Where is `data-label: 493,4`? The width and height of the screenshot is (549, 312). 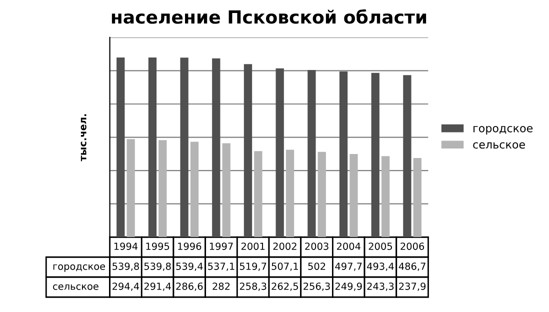
data-label: 493,4 is located at coordinates (380, 266).